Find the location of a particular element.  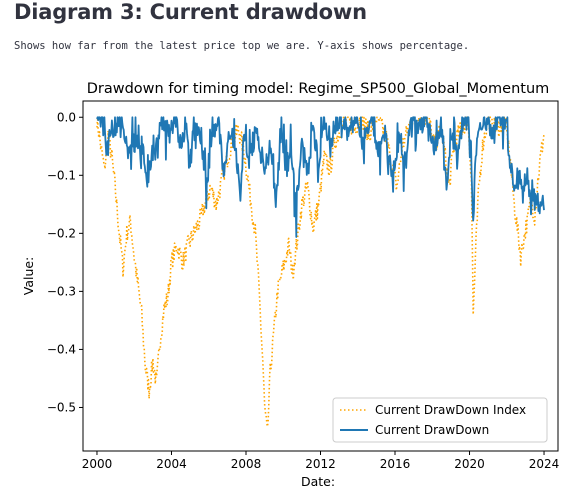

x-tick-label: 2020 is located at coordinates (469, 464).